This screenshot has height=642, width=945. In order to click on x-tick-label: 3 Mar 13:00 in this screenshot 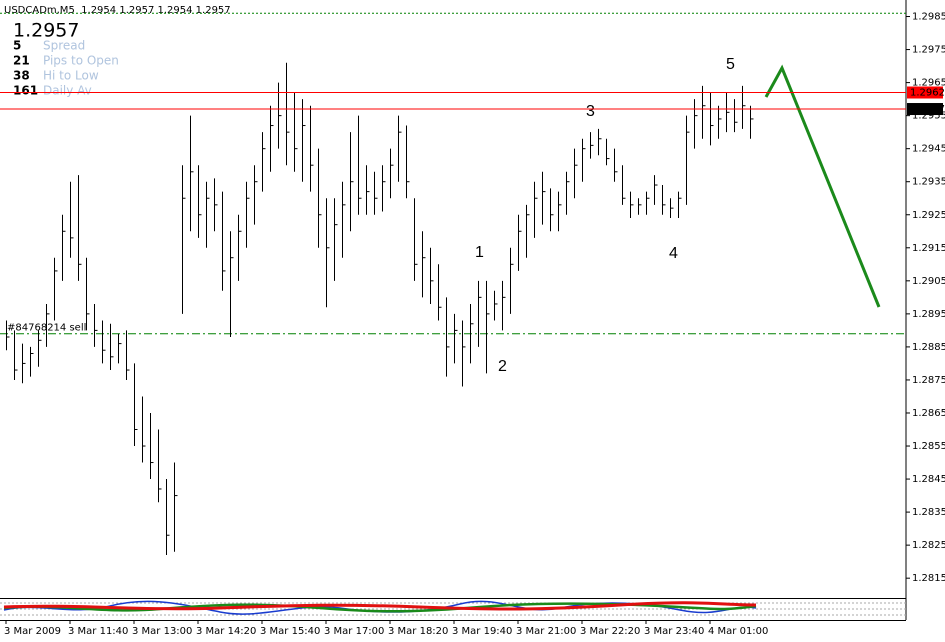, I will do `click(162, 631)`.